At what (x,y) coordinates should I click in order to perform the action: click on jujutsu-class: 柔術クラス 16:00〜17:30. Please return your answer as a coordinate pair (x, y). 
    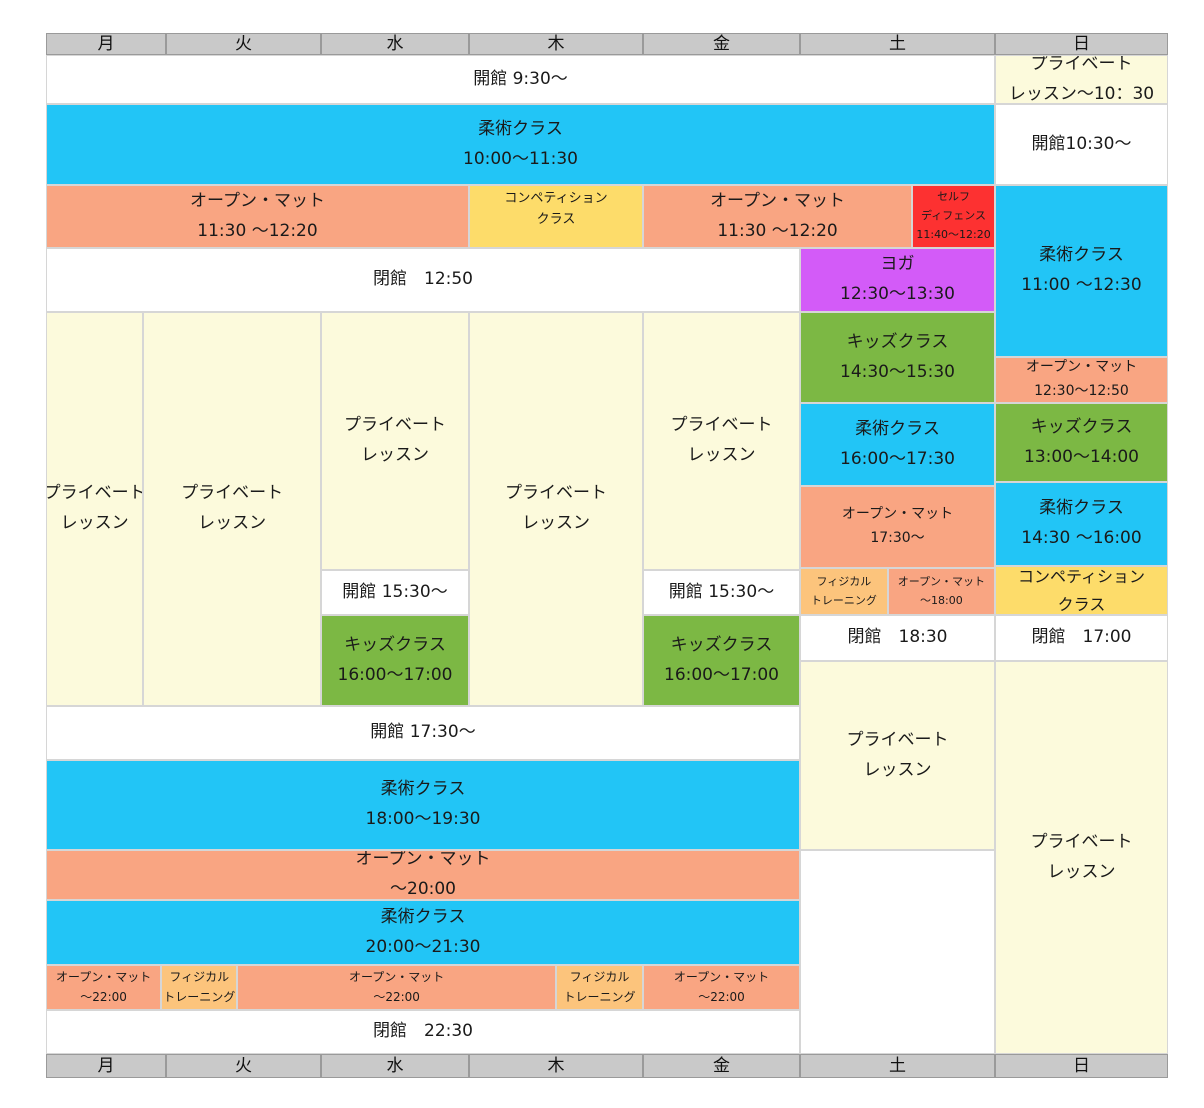
    Looking at the image, I should click on (897, 444).